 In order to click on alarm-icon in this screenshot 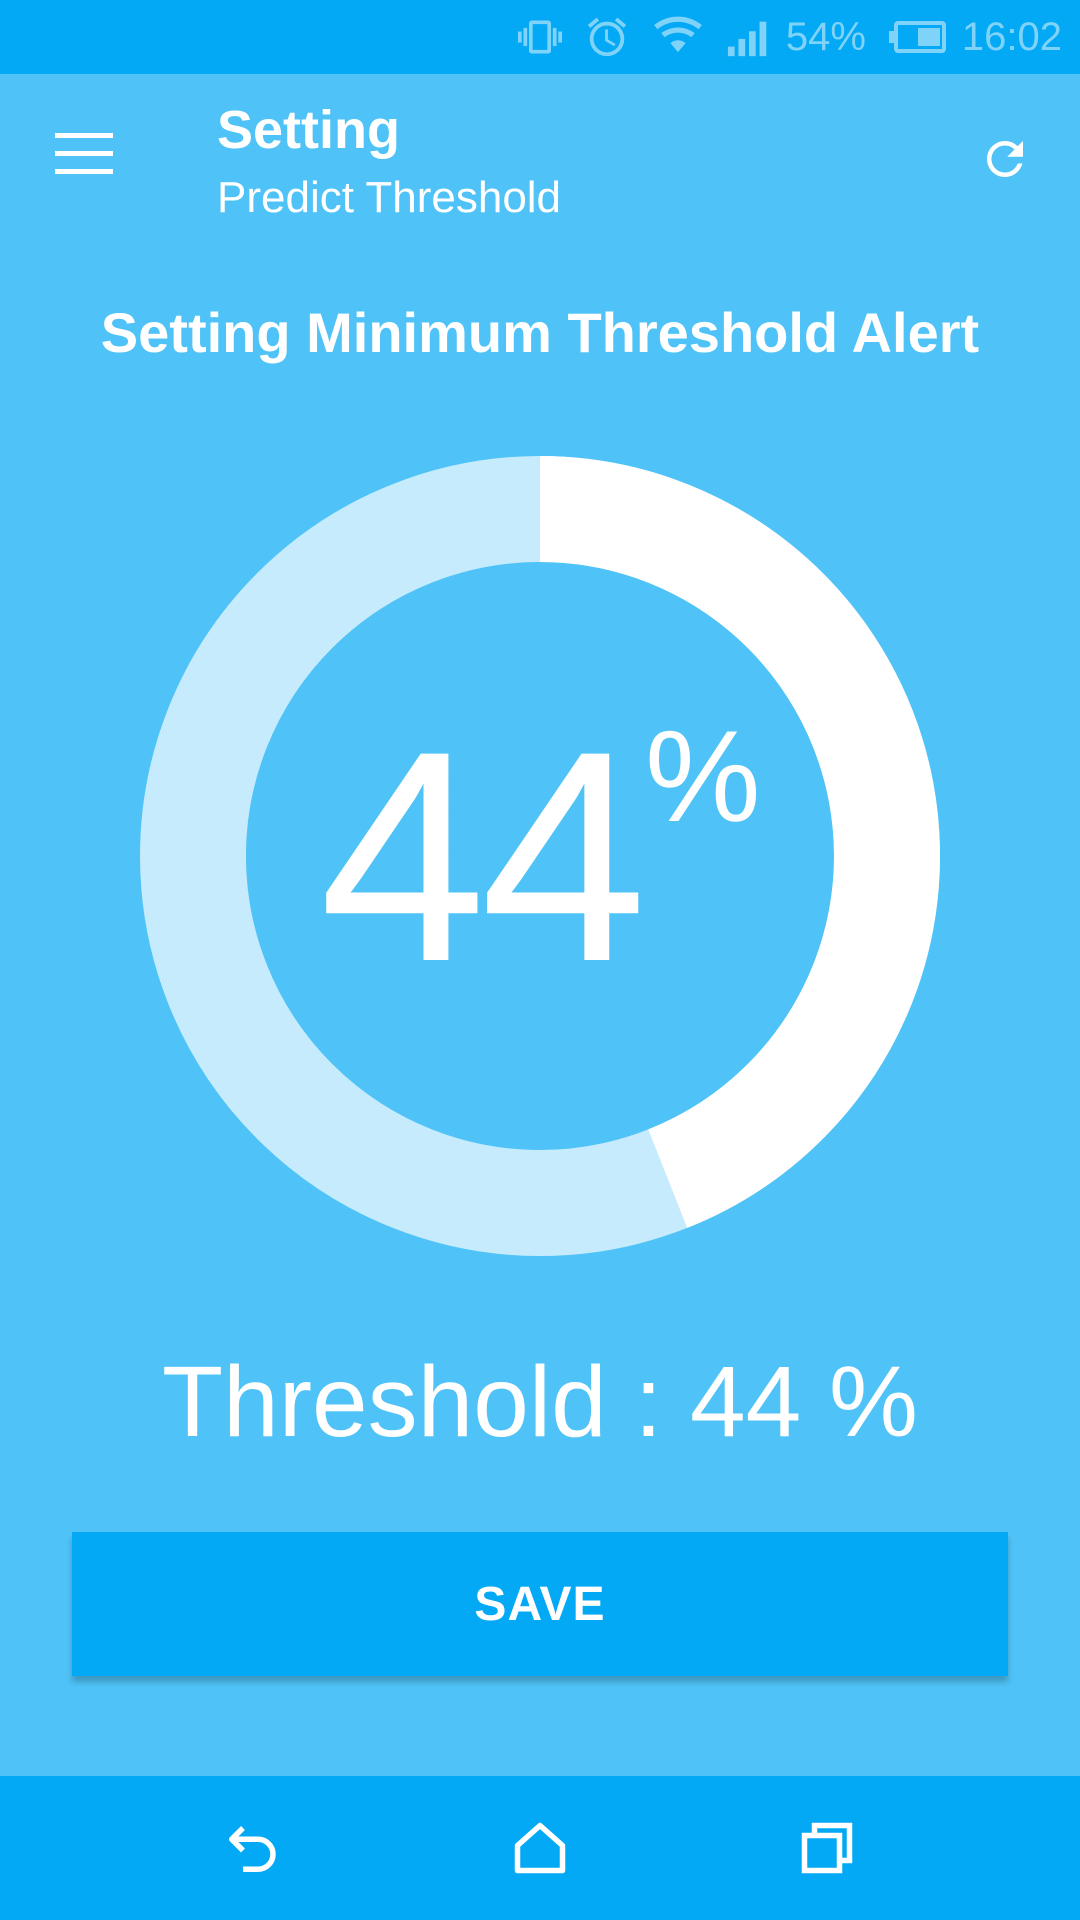, I will do `click(607, 37)`.